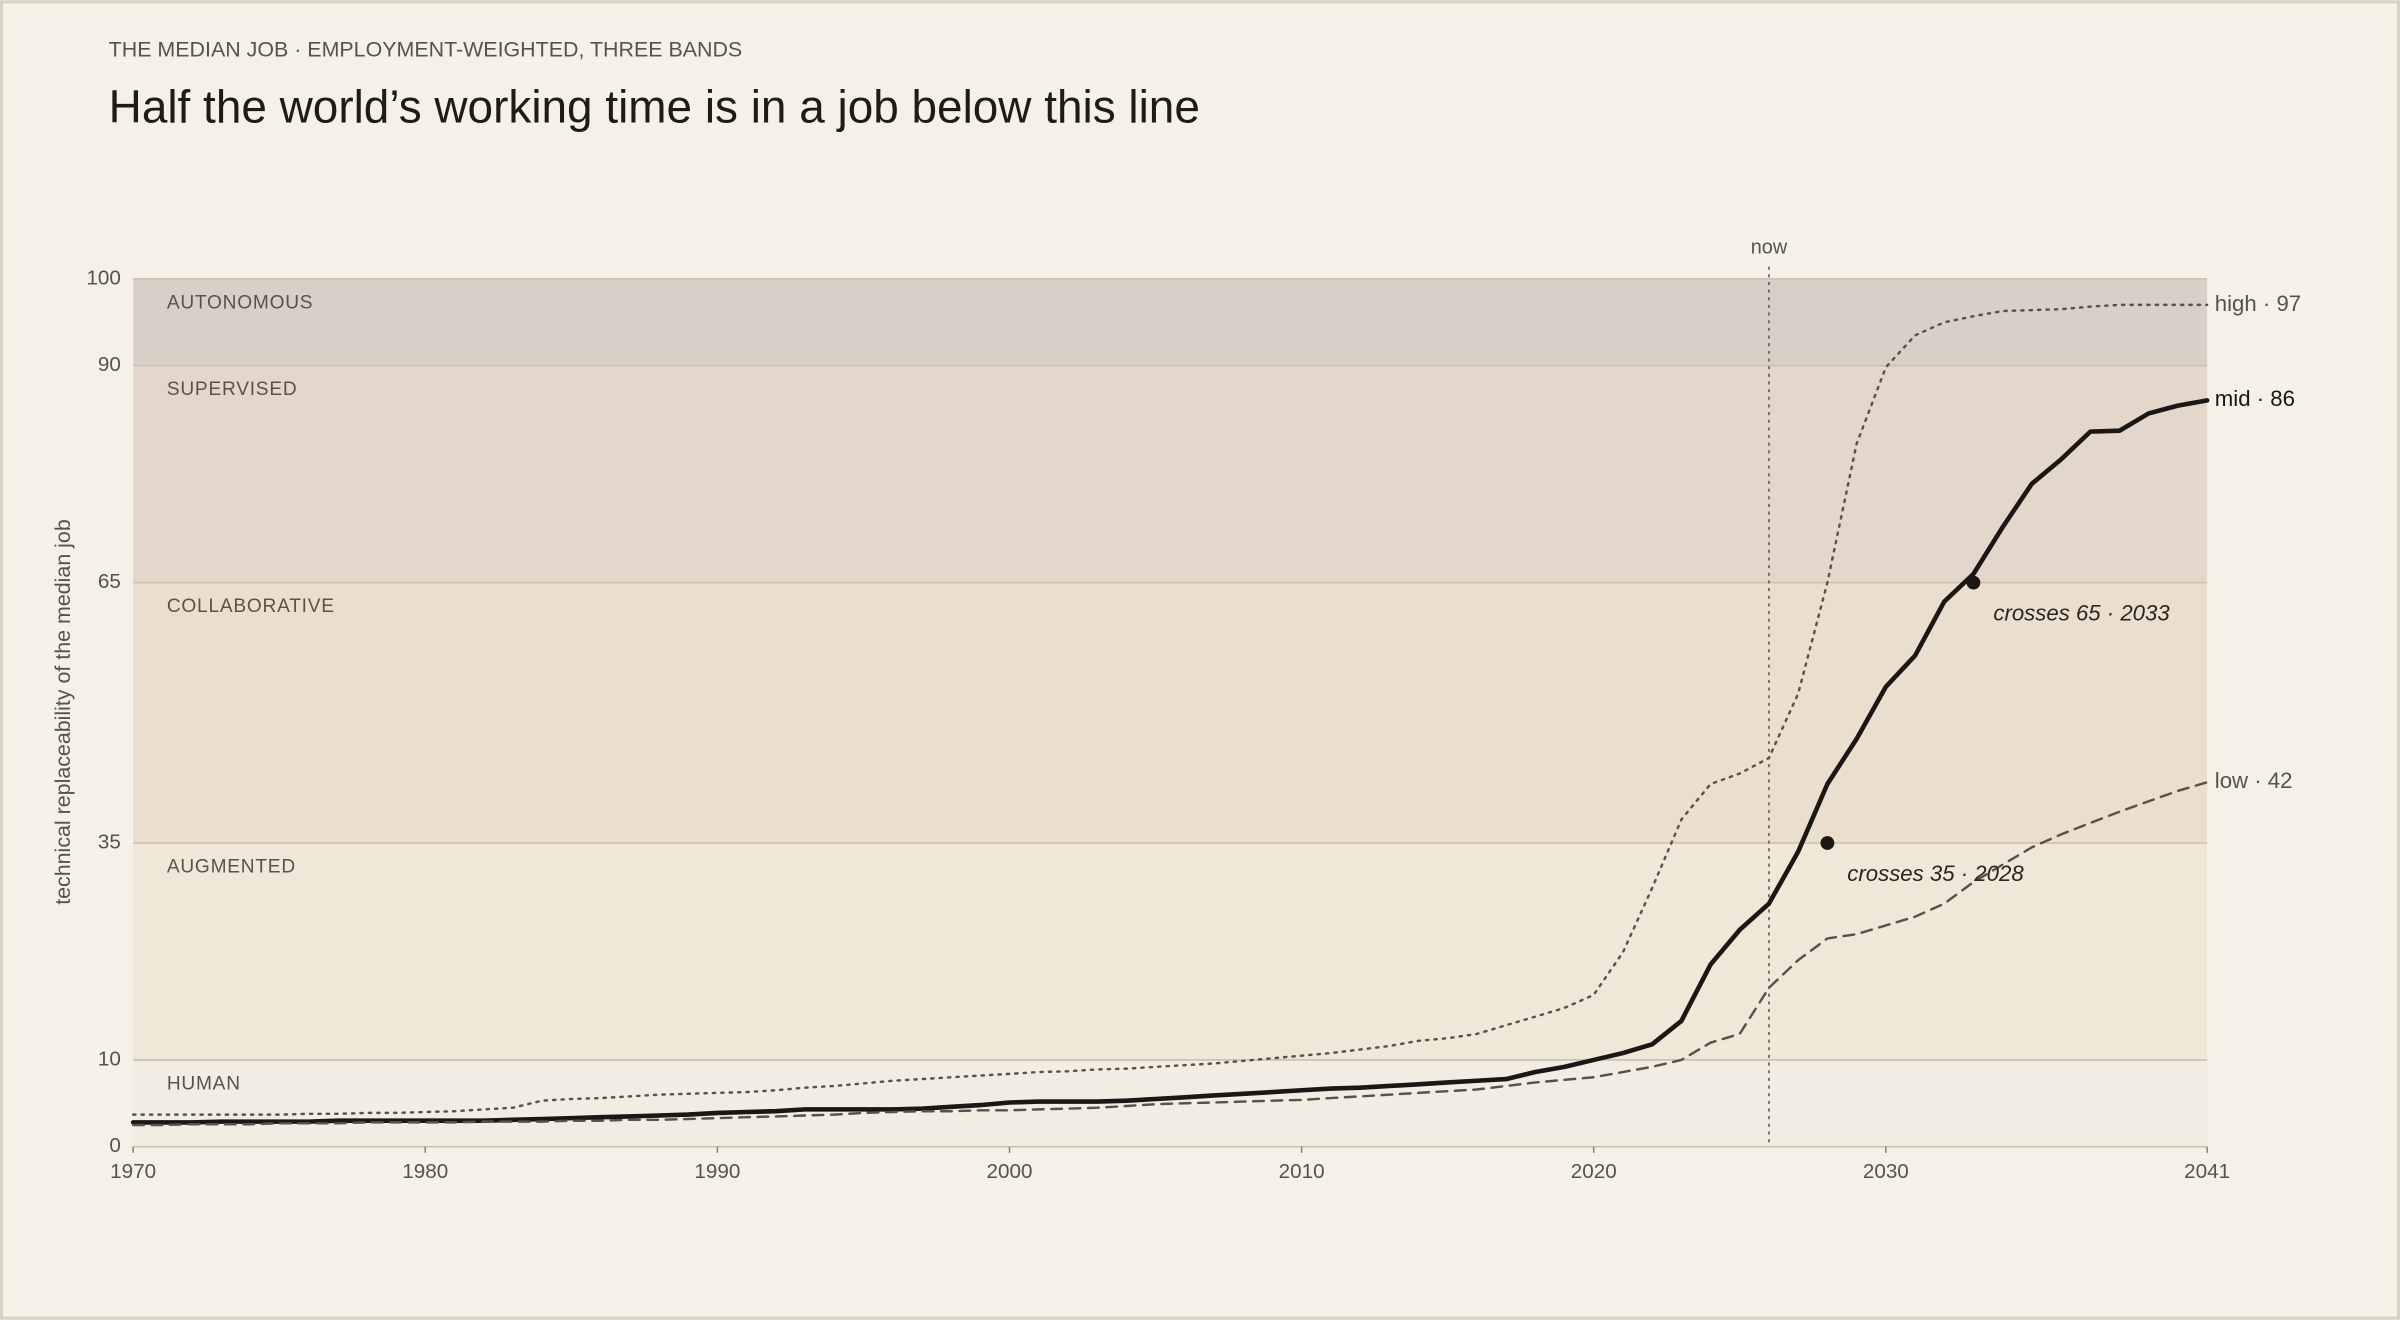 Image resolution: width=2400 pixels, height=1320 pixels. Describe the element at coordinates (2207, 1171) in the screenshot. I see `x-tick-label: 2041` at that location.